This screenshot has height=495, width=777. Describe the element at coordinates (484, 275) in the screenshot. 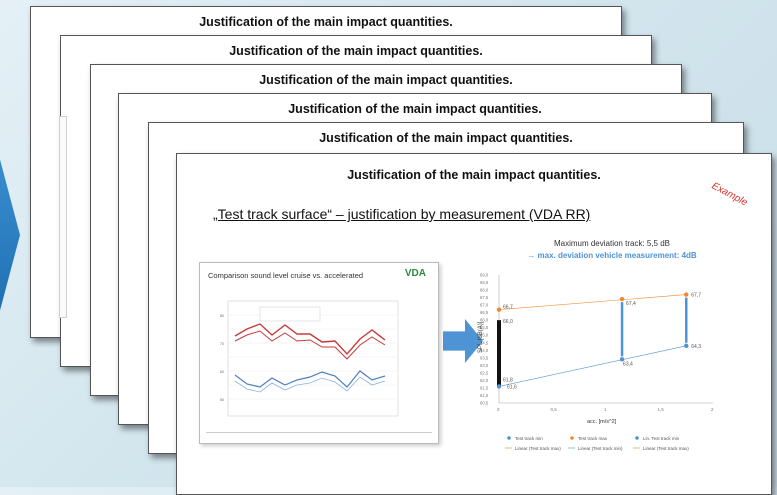

I see `y-tick-label: 69,0` at that location.